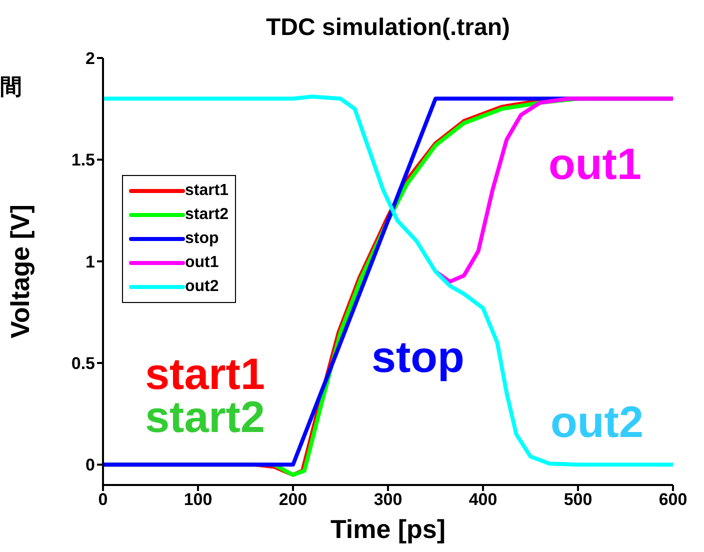 The image size is (704, 552). What do you see at coordinates (418, 357) in the screenshot?
I see `annotation: stop` at bounding box center [418, 357].